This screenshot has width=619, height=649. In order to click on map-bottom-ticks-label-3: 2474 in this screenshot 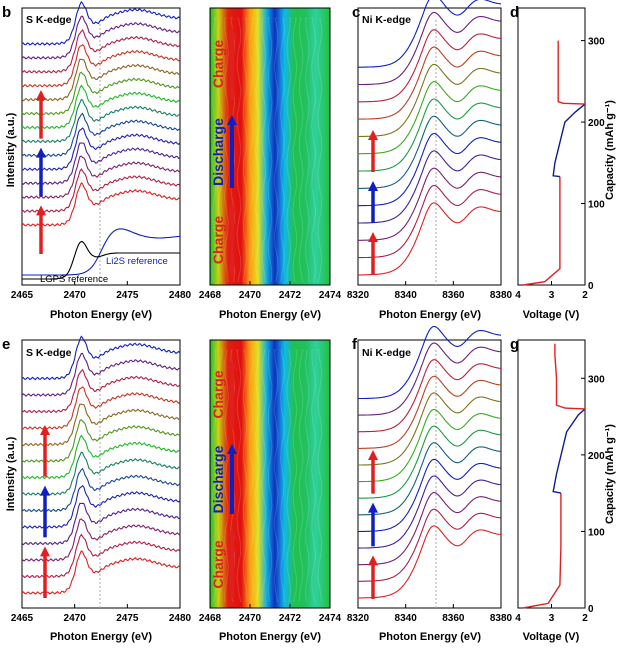, I will do `click(330, 618)`.